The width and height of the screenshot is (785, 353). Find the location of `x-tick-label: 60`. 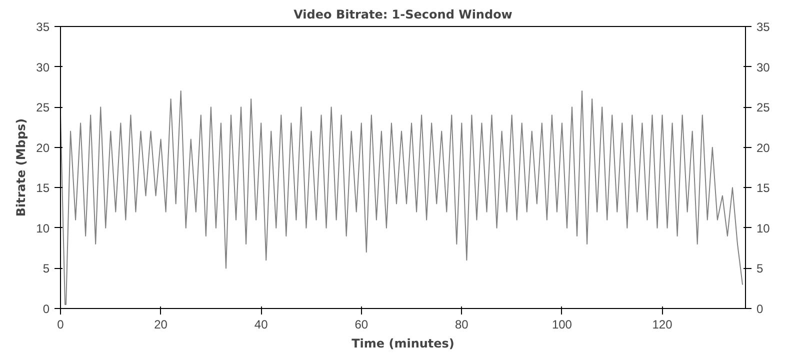

x-tick-label: 60 is located at coordinates (361, 325).